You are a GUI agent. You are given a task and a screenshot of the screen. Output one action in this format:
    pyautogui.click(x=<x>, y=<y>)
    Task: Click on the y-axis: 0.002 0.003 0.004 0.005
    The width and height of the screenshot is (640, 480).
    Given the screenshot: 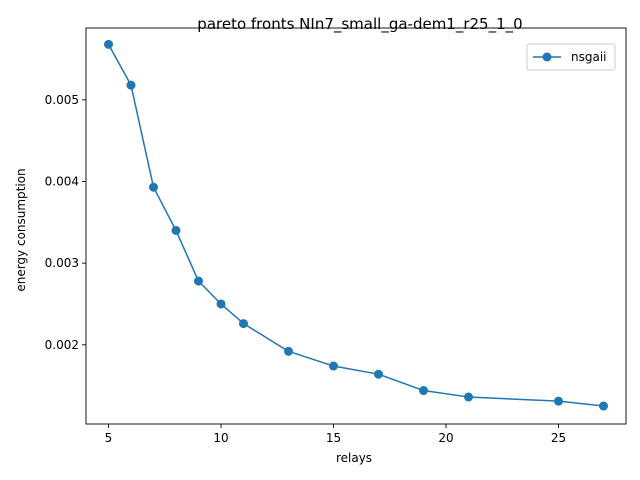 What is the action you would take?
    pyautogui.click(x=65, y=222)
    